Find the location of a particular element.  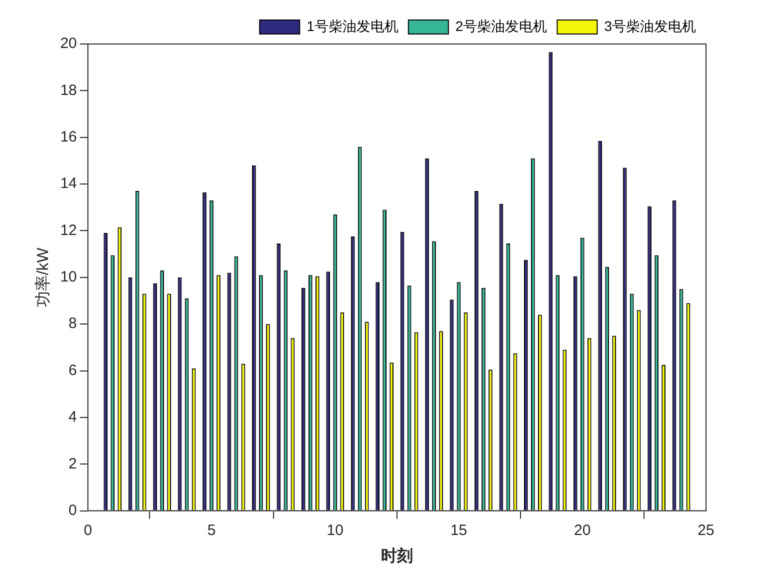

y-tick-label: 8 is located at coordinates (72, 323).